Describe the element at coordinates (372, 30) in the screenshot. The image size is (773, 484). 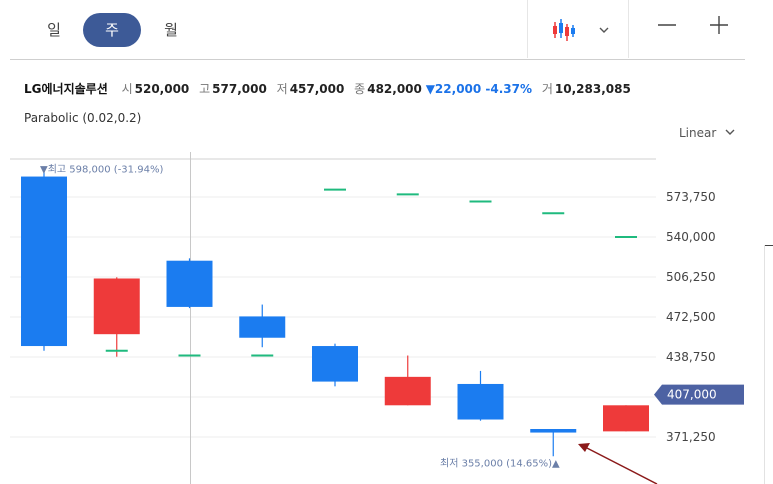
I see `chart-toolbar: 일 주 월` at that location.